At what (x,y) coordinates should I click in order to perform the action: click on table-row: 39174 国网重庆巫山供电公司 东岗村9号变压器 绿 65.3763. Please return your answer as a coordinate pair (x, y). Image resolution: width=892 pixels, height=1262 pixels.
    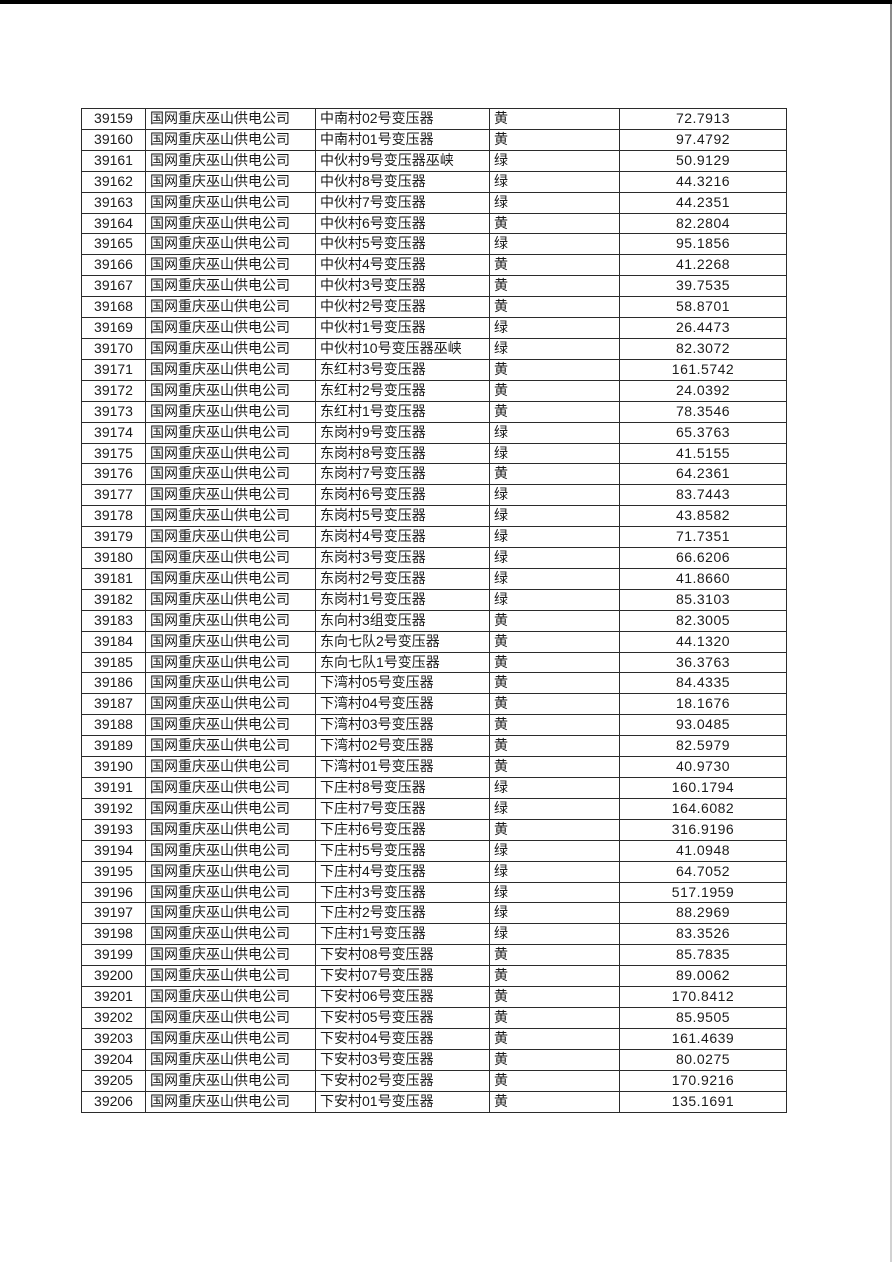
    Looking at the image, I should click on (434, 432).